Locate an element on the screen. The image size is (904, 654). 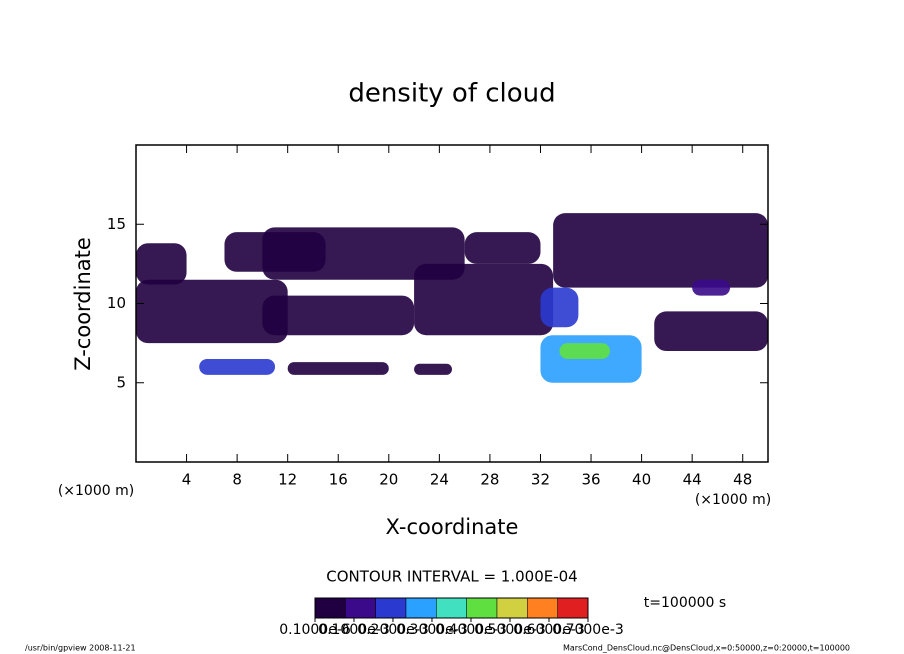
y-axis-label: Z-coordinate is located at coordinates (83, 304).